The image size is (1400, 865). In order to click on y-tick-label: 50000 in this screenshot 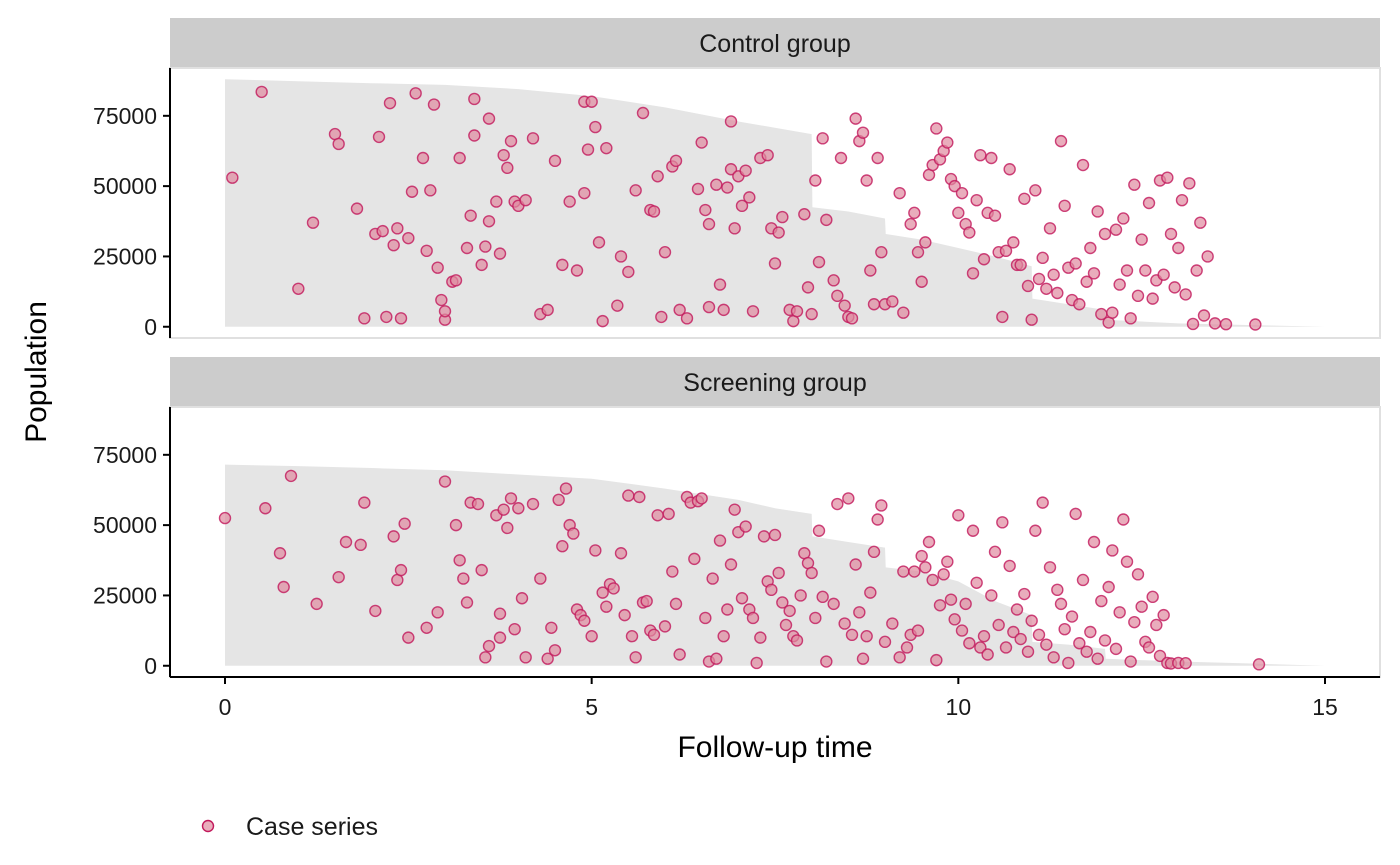, I will do `click(125, 186)`.